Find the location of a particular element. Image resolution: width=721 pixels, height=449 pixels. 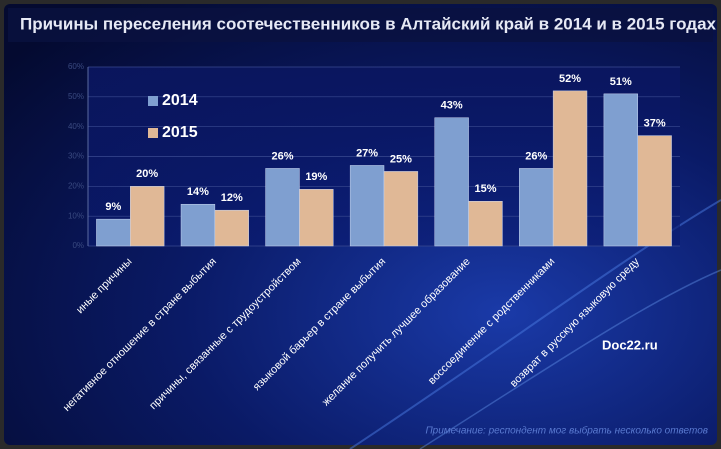

y-tick-label: 30% is located at coordinates (76, 156).